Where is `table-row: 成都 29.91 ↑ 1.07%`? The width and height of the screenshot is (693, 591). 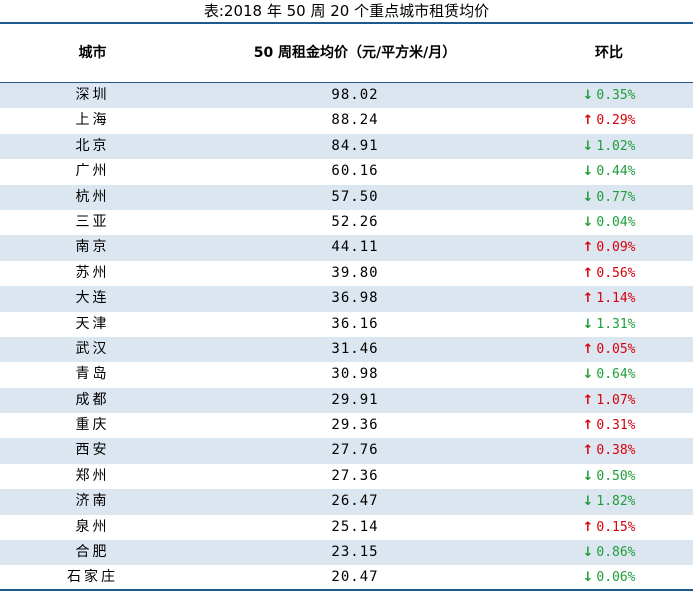
table-row: 成都 29.91 ↑ 1.07% is located at coordinates (346, 400).